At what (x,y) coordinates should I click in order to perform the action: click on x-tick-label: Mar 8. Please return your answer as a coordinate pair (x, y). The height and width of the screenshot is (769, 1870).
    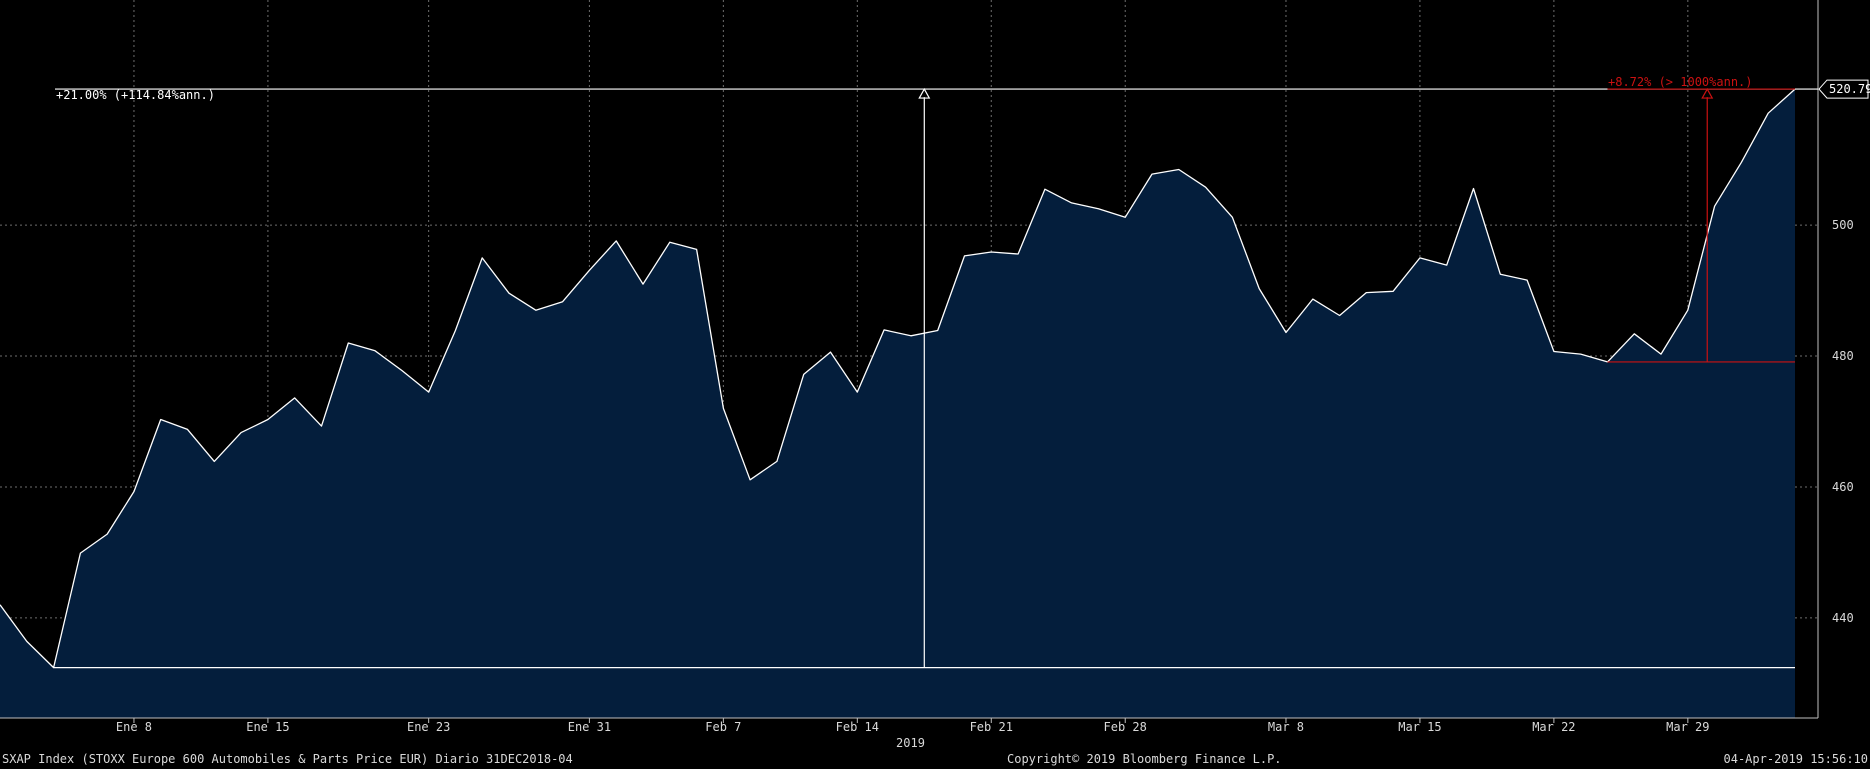
    Looking at the image, I should click on (1286, 727).